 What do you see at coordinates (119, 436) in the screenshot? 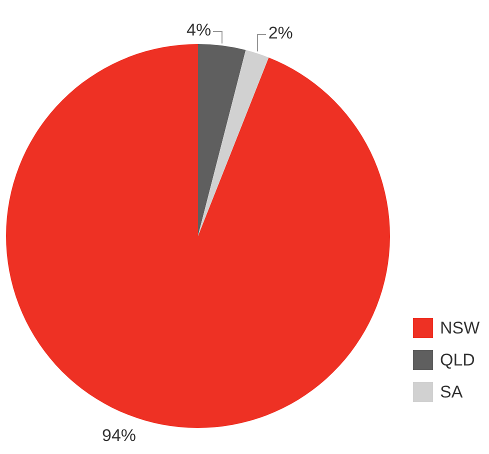
I see `data-label: 94%` at bounding box center [119, 436].